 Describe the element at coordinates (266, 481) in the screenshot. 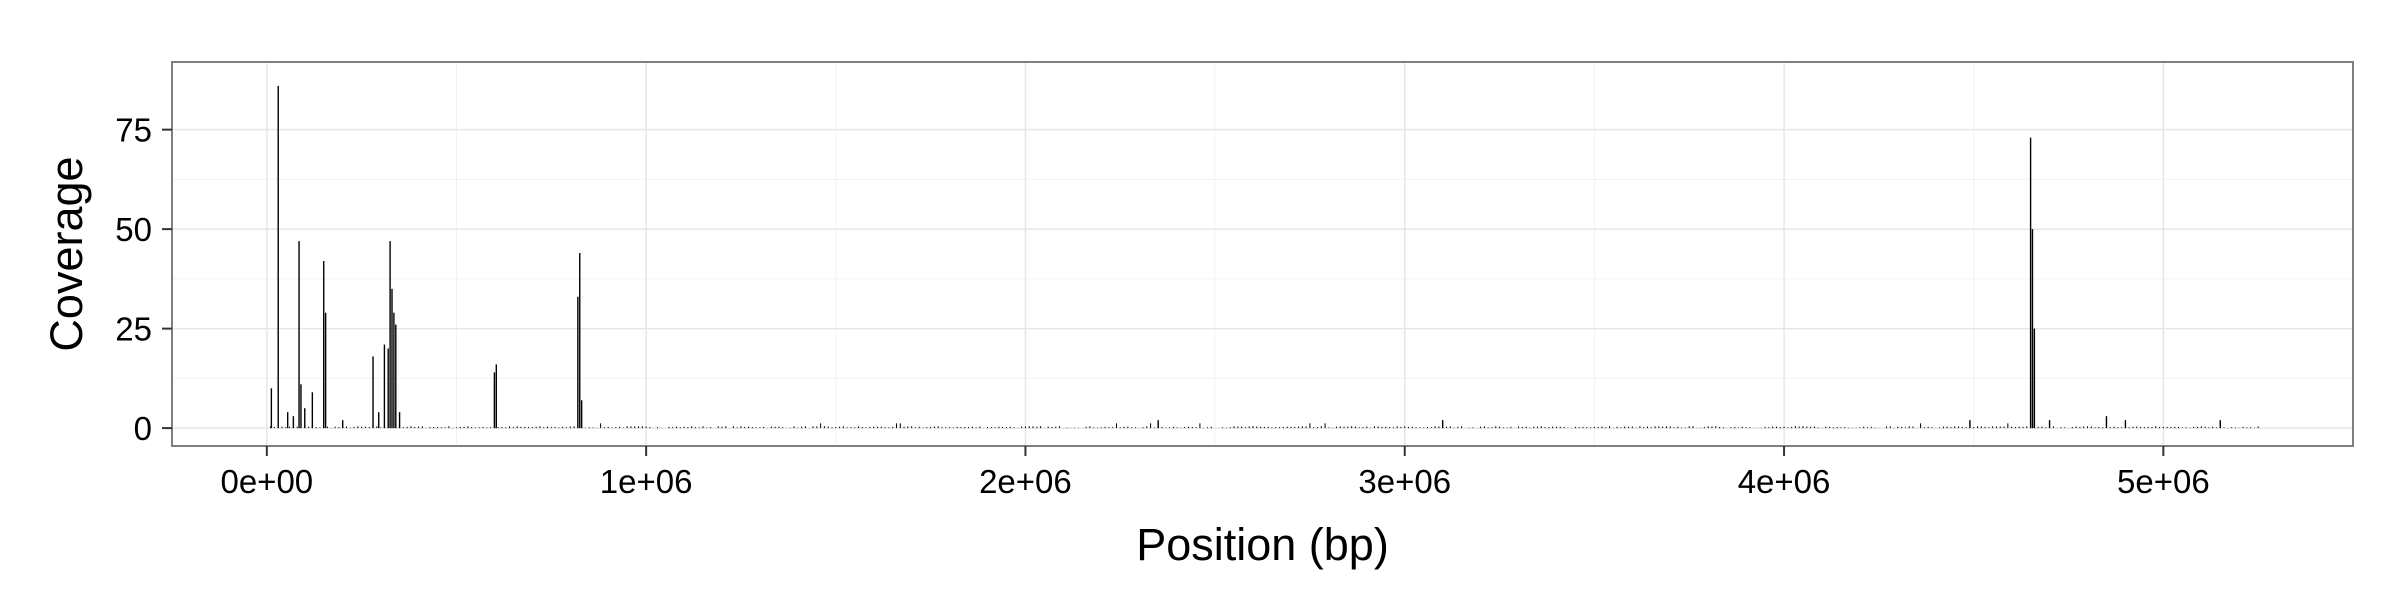

I see `x-tick-label: 0e+00` at that location.